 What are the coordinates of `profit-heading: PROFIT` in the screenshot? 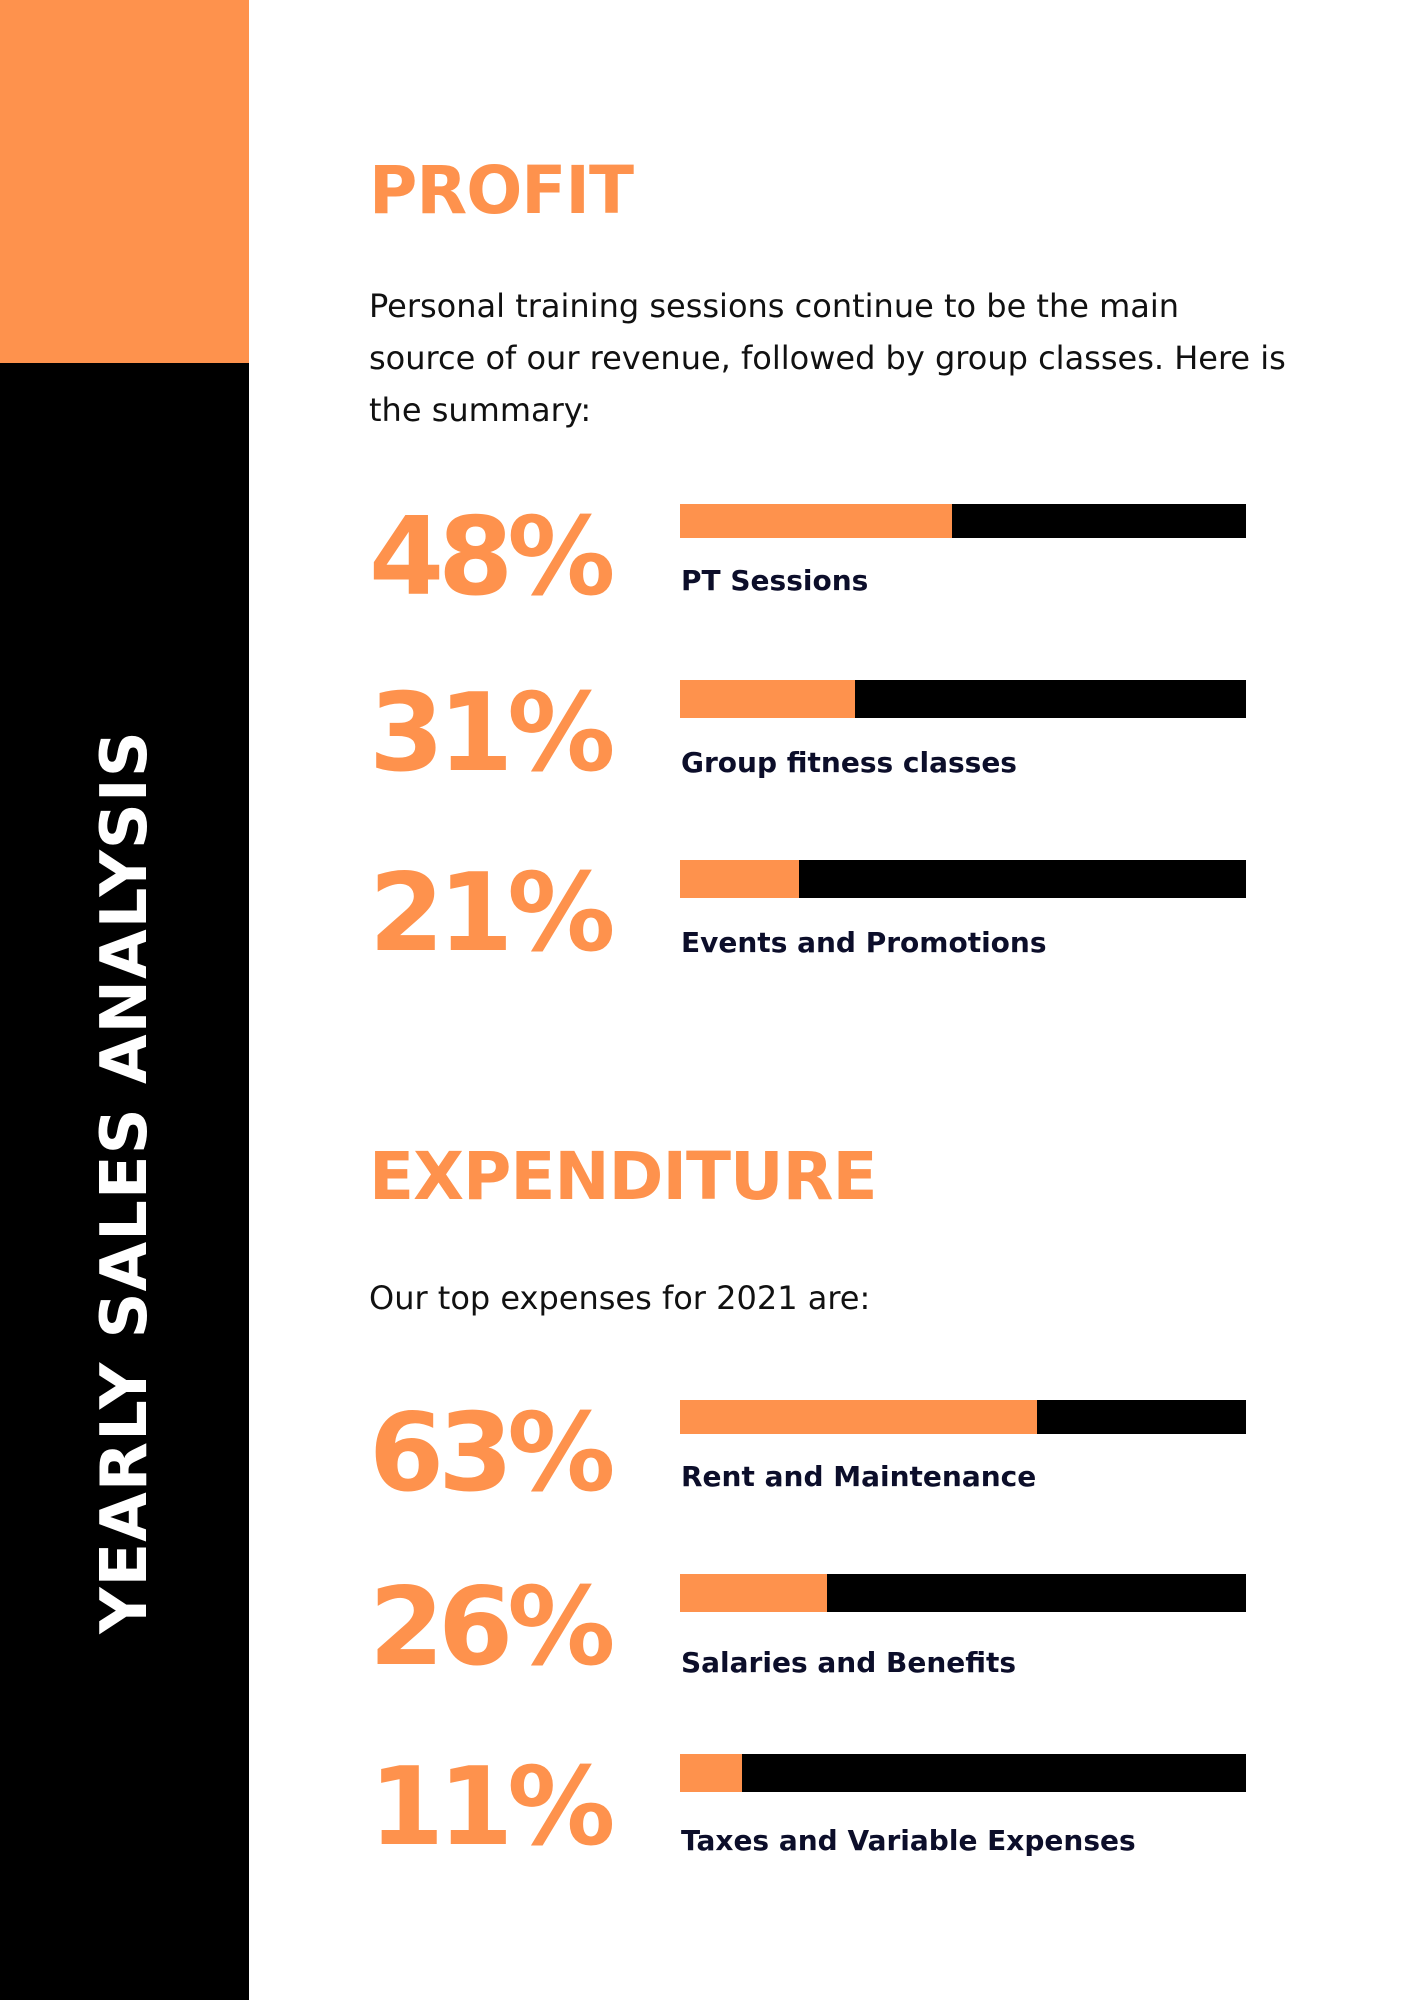 It's located at (501, 190).